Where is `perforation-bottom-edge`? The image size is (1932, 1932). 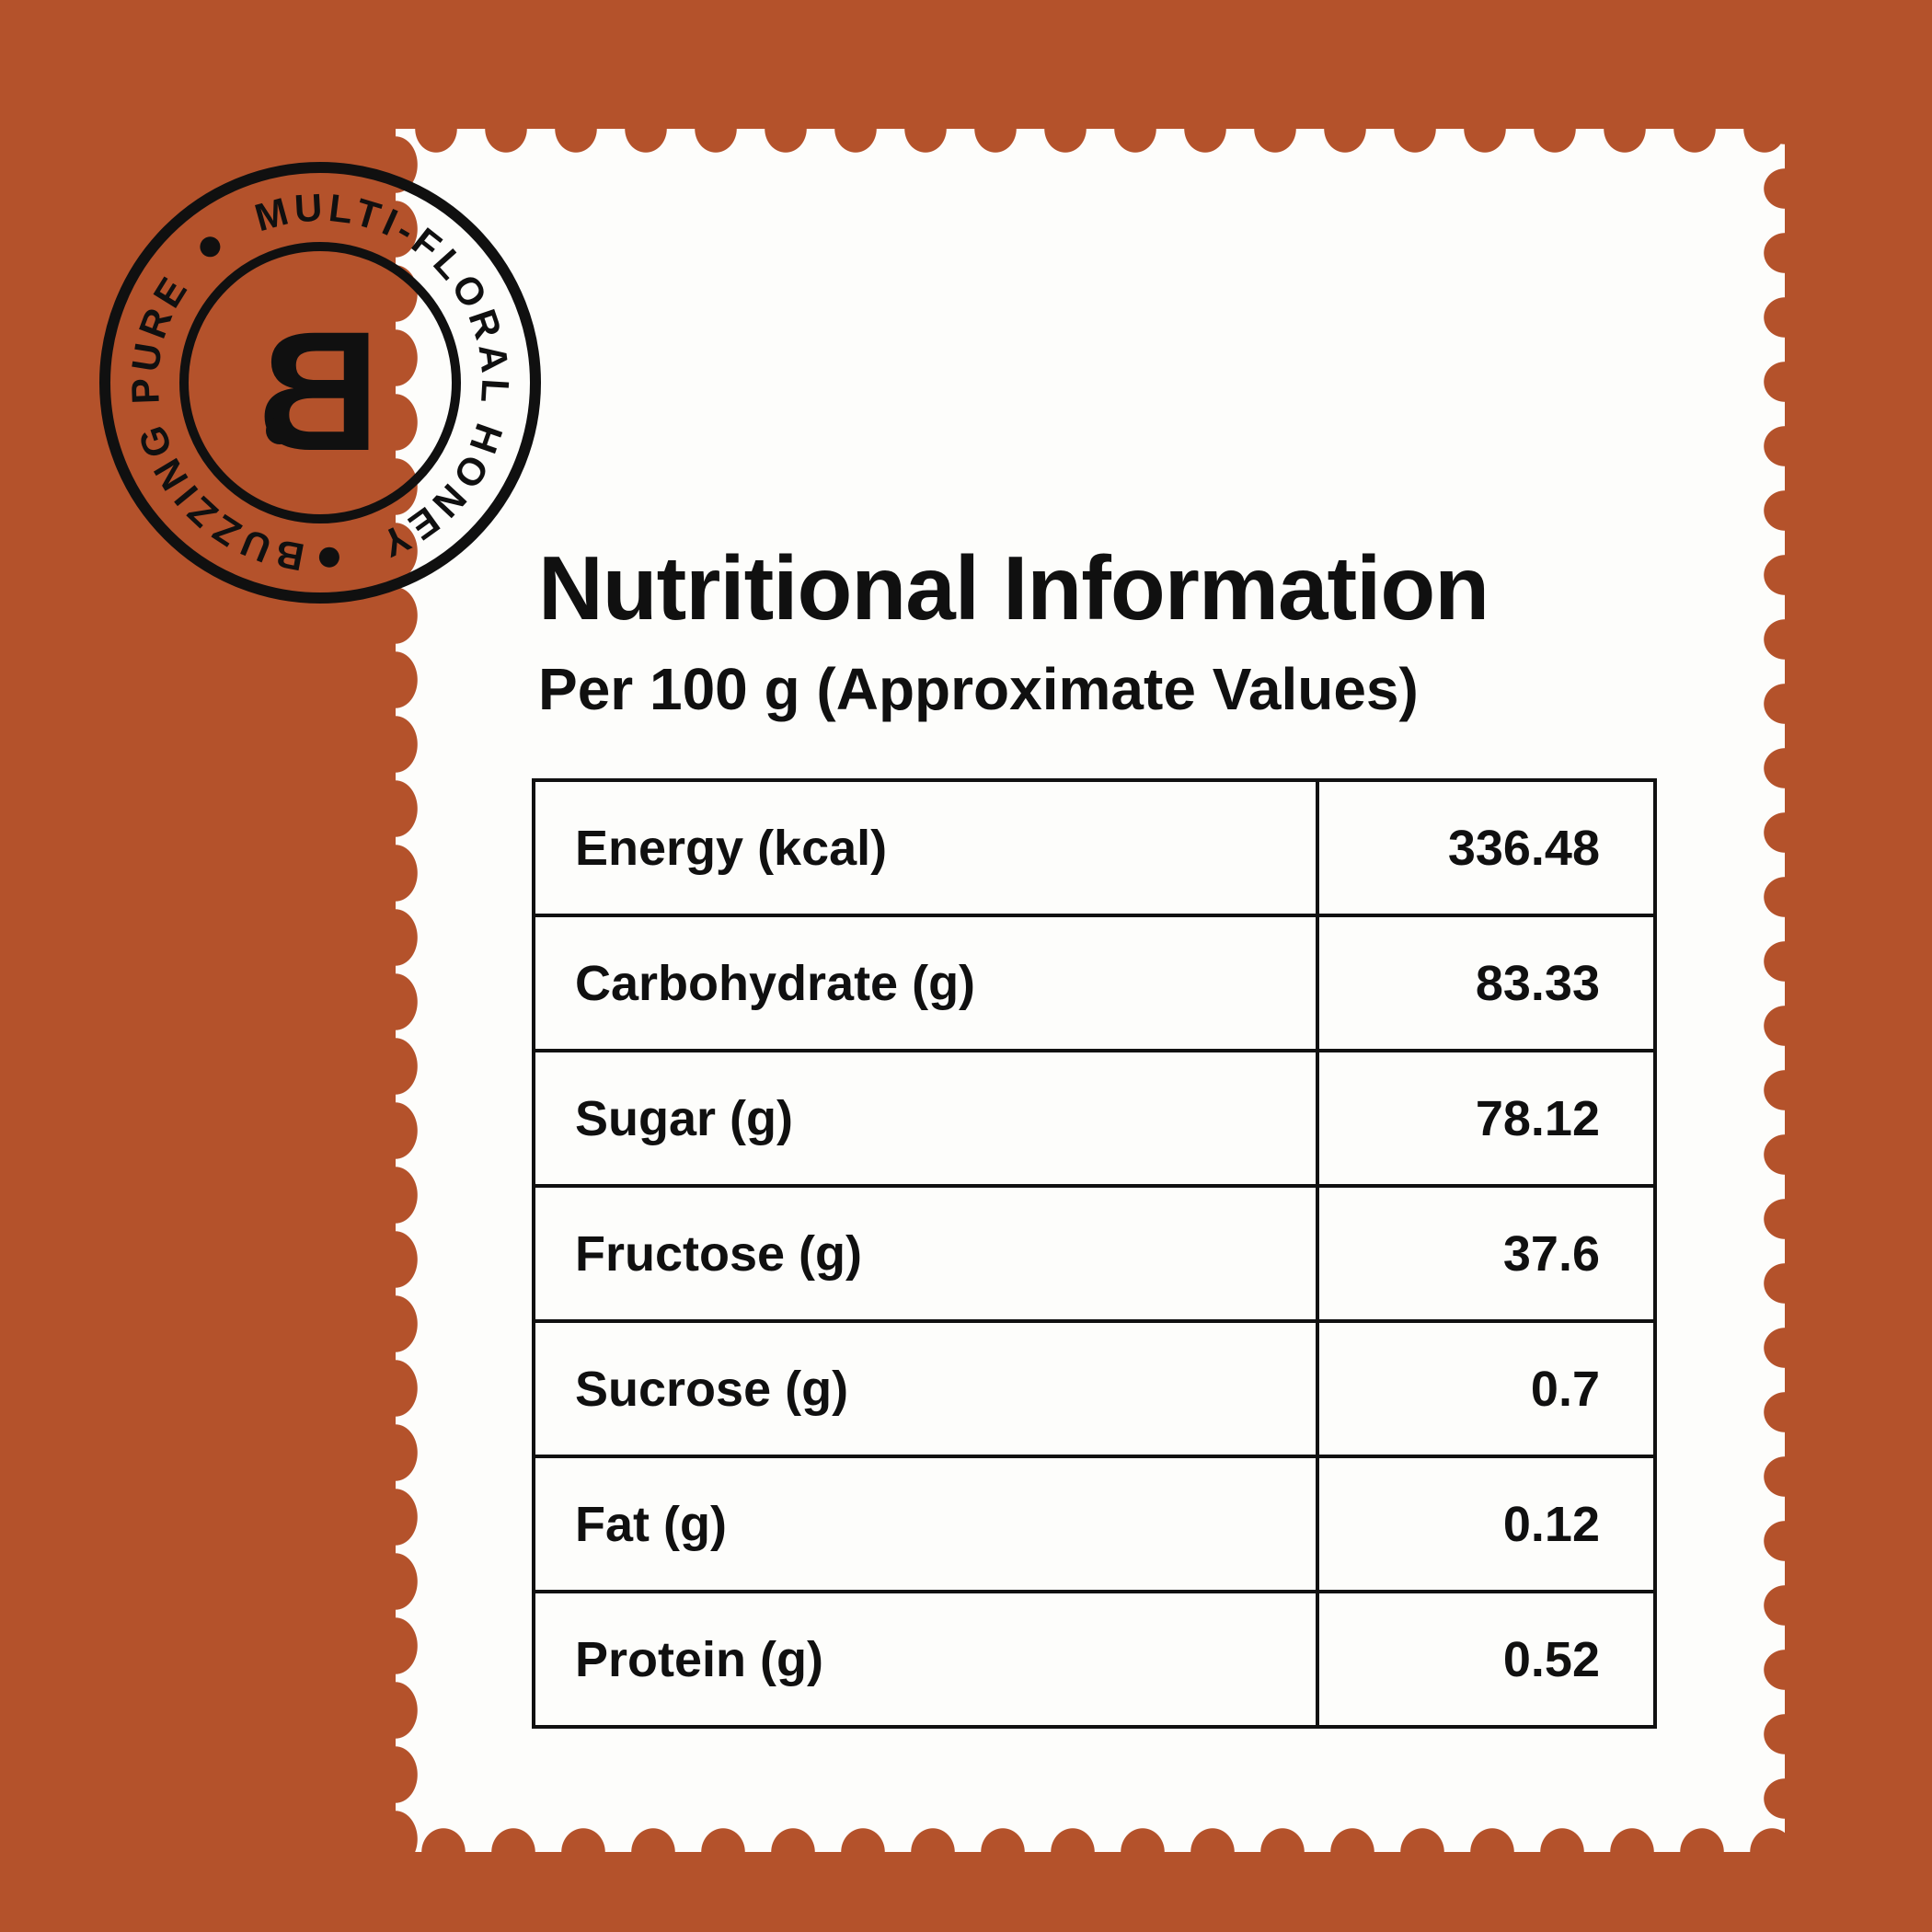 perforation-bottom-edge is located at coordinates (1090, 1852).